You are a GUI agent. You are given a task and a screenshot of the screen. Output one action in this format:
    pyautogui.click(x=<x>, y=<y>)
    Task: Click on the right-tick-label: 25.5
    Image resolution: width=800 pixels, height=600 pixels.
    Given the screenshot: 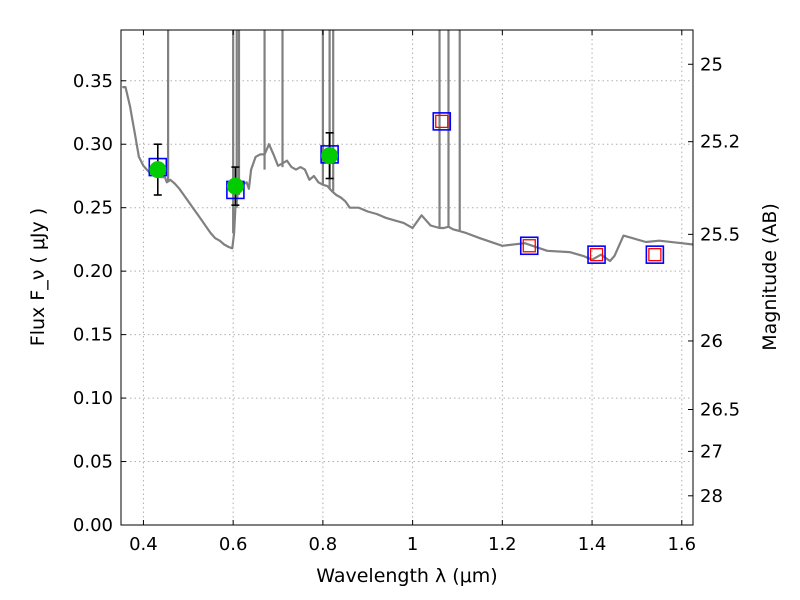 What is the action you would take?
    pyautogui.click(x=720, y=234)
    